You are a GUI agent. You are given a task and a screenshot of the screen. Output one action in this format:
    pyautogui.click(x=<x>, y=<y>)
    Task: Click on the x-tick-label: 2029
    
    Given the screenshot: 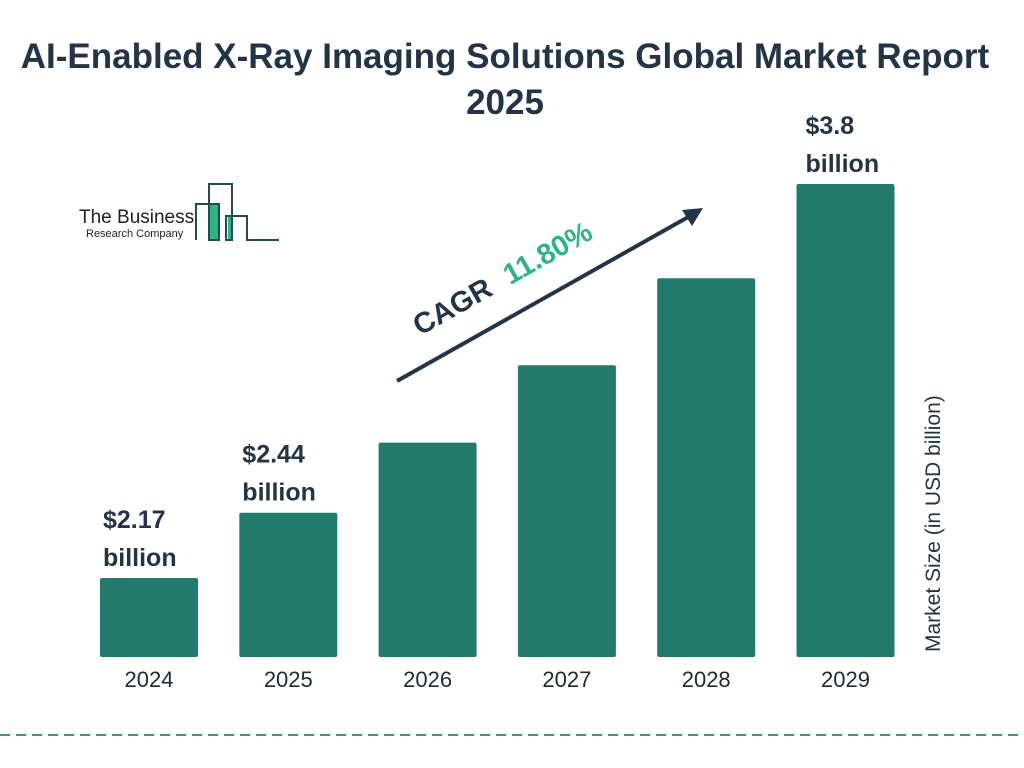 What is the action you would take?
    pyautogui.click(x=845, y=679)
    